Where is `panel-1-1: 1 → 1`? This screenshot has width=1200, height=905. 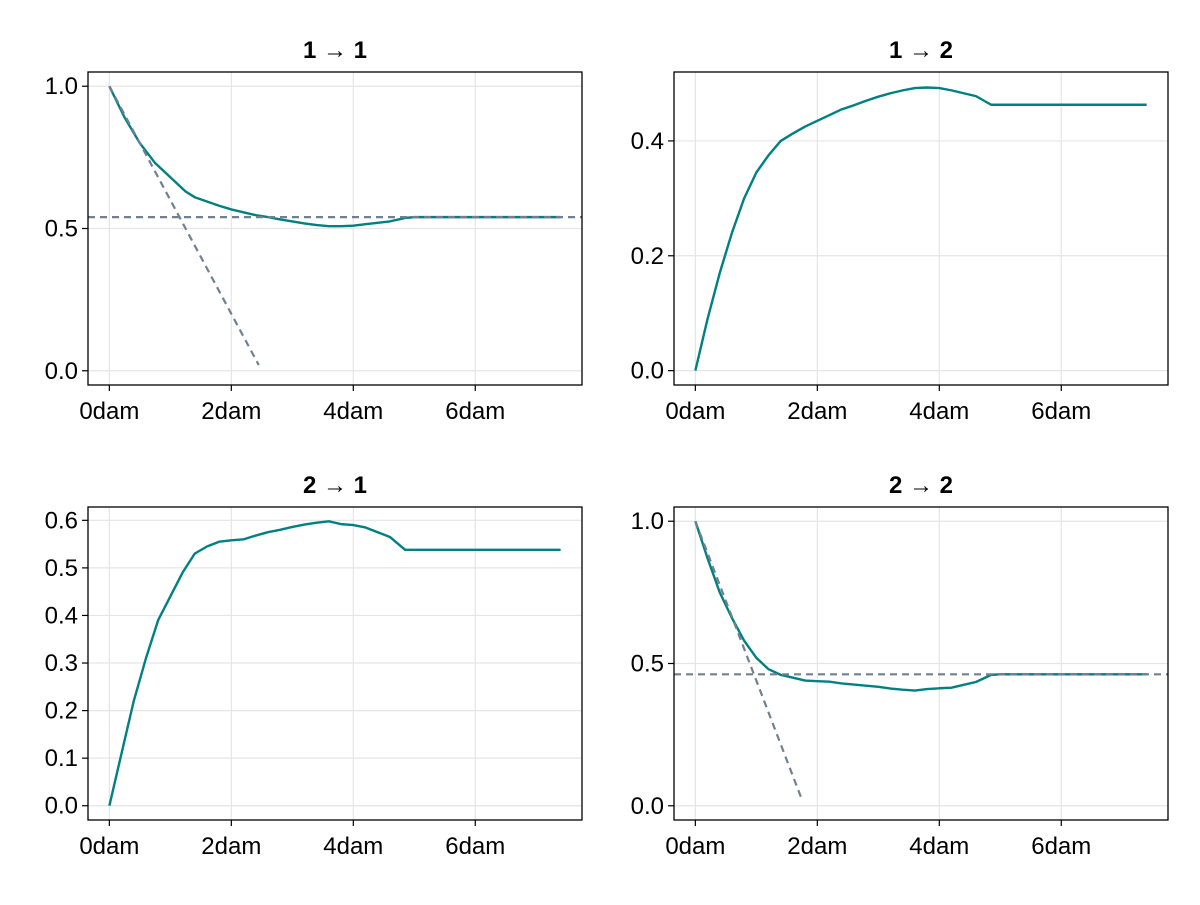
panel-1-1: 1 → 1 is located at coordinates (335, 50).